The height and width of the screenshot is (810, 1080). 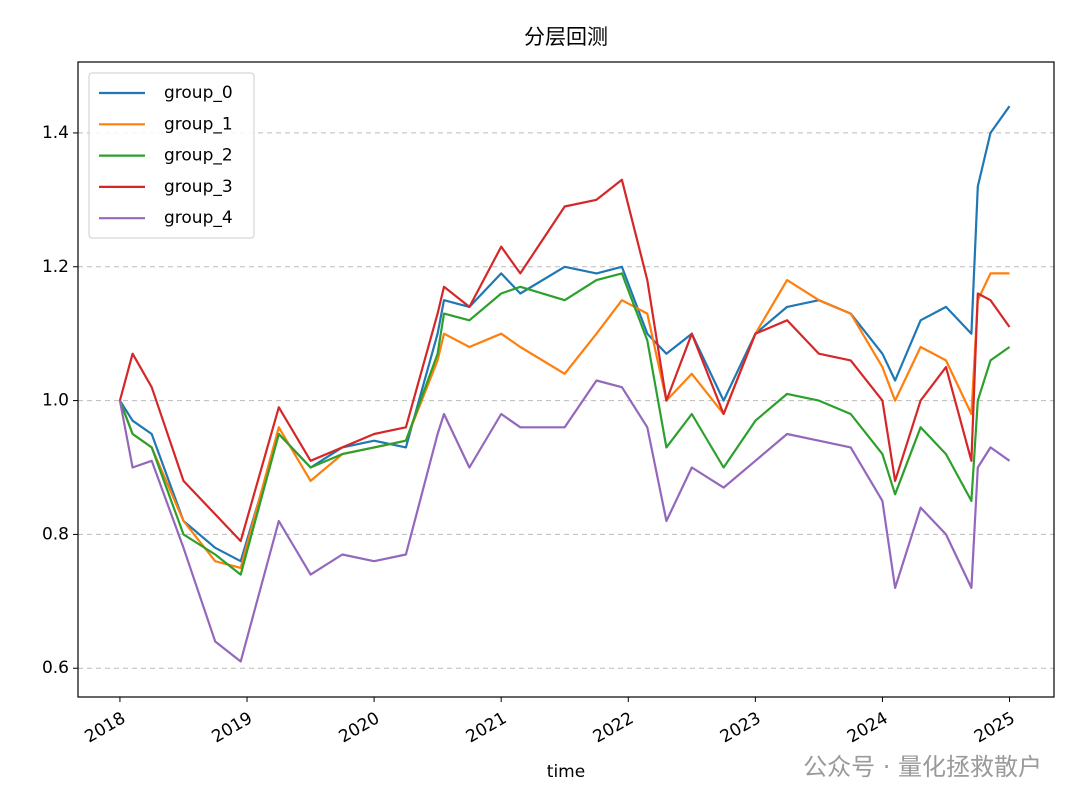 What do you see at coordinates (566, 37) in the screenshot?
I see `chart-title: 分层回测` at bounding box center [566, 37].